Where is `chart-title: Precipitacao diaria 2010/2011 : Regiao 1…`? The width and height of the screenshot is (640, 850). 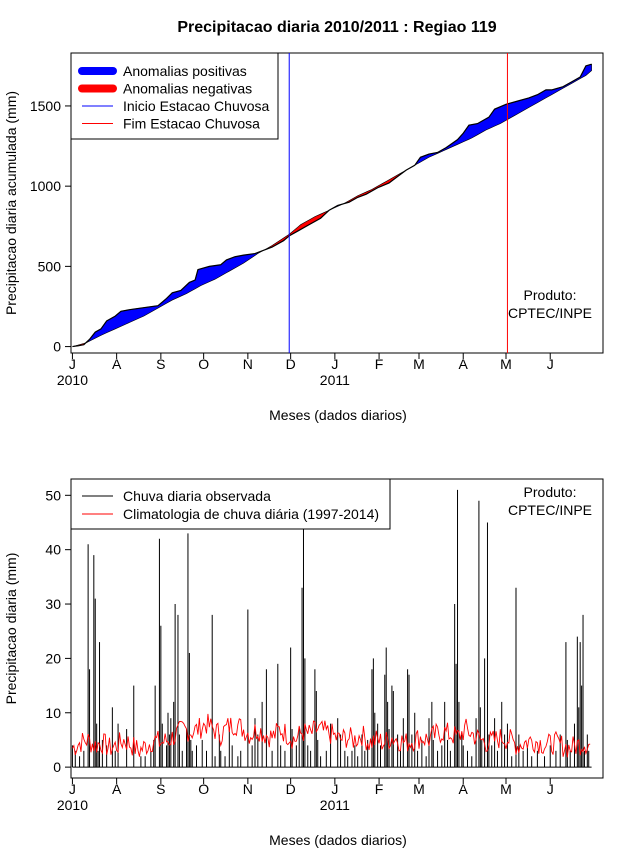 chart-title: Precipitacao diaria 2010/2011 : Regiao 1… is located at coordinates (336, 27).